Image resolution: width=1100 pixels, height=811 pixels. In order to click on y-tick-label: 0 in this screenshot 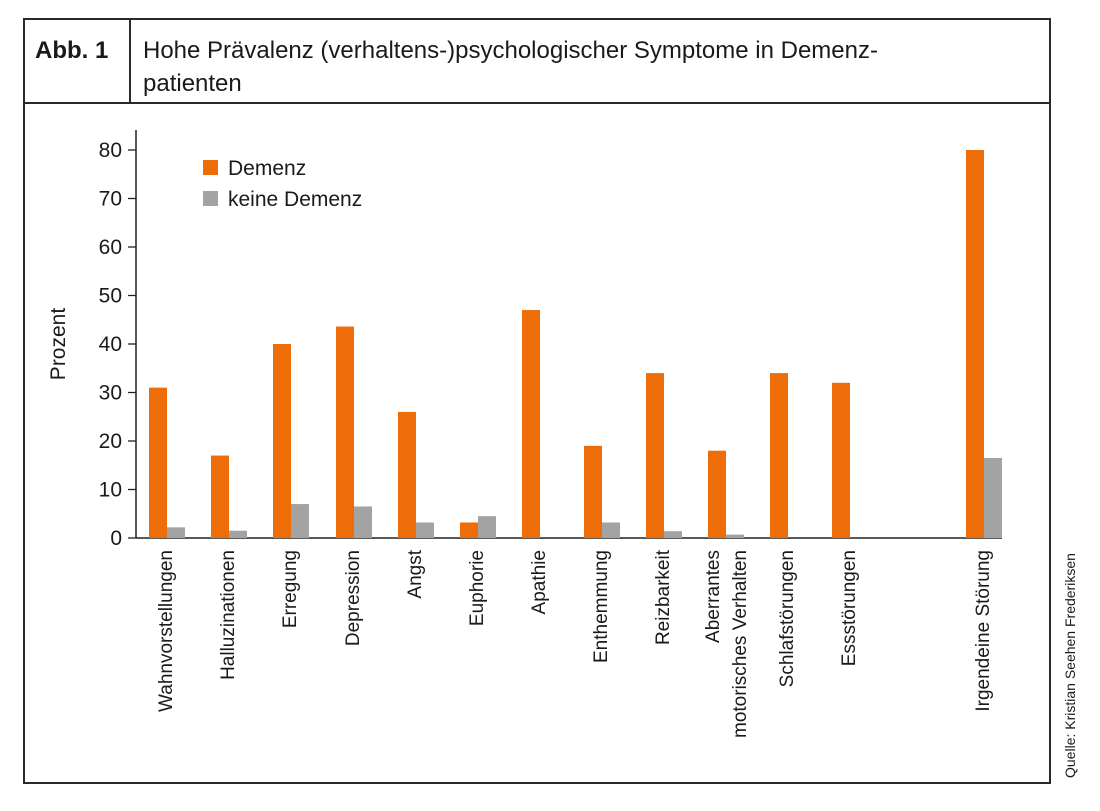, I will do `click(116, 538)`.